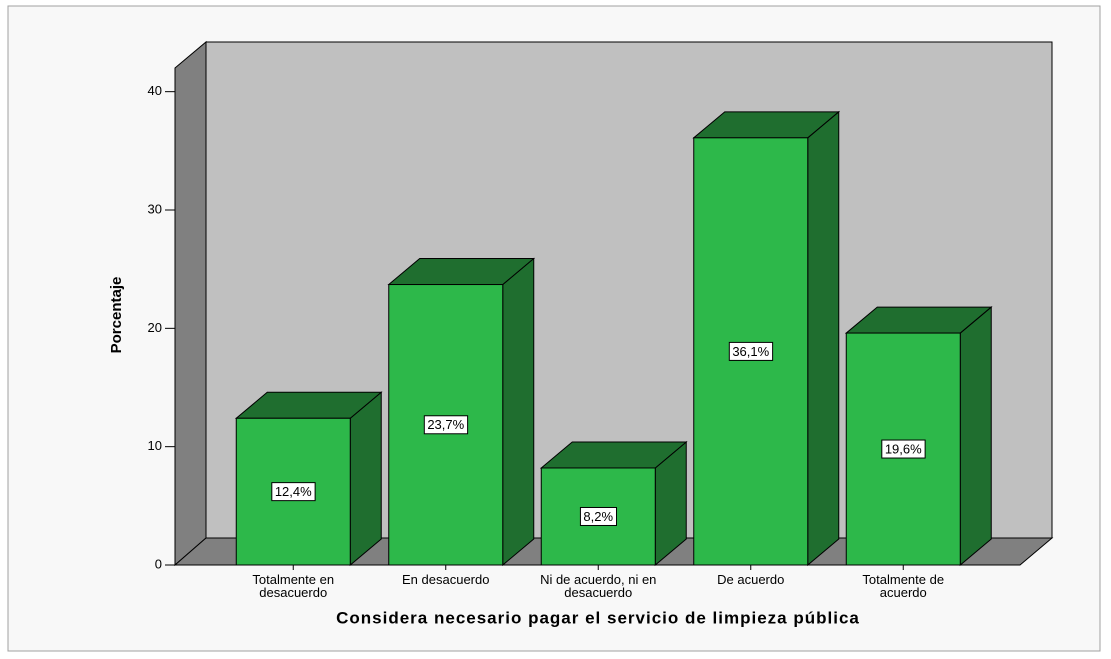 Image resolution: width=1111 pixels, height=659 pixels. Describe the element at coordinates (293, 586) in the screenshot. I see `x-tick-label: Totalmente en desacuerdo` at that location.